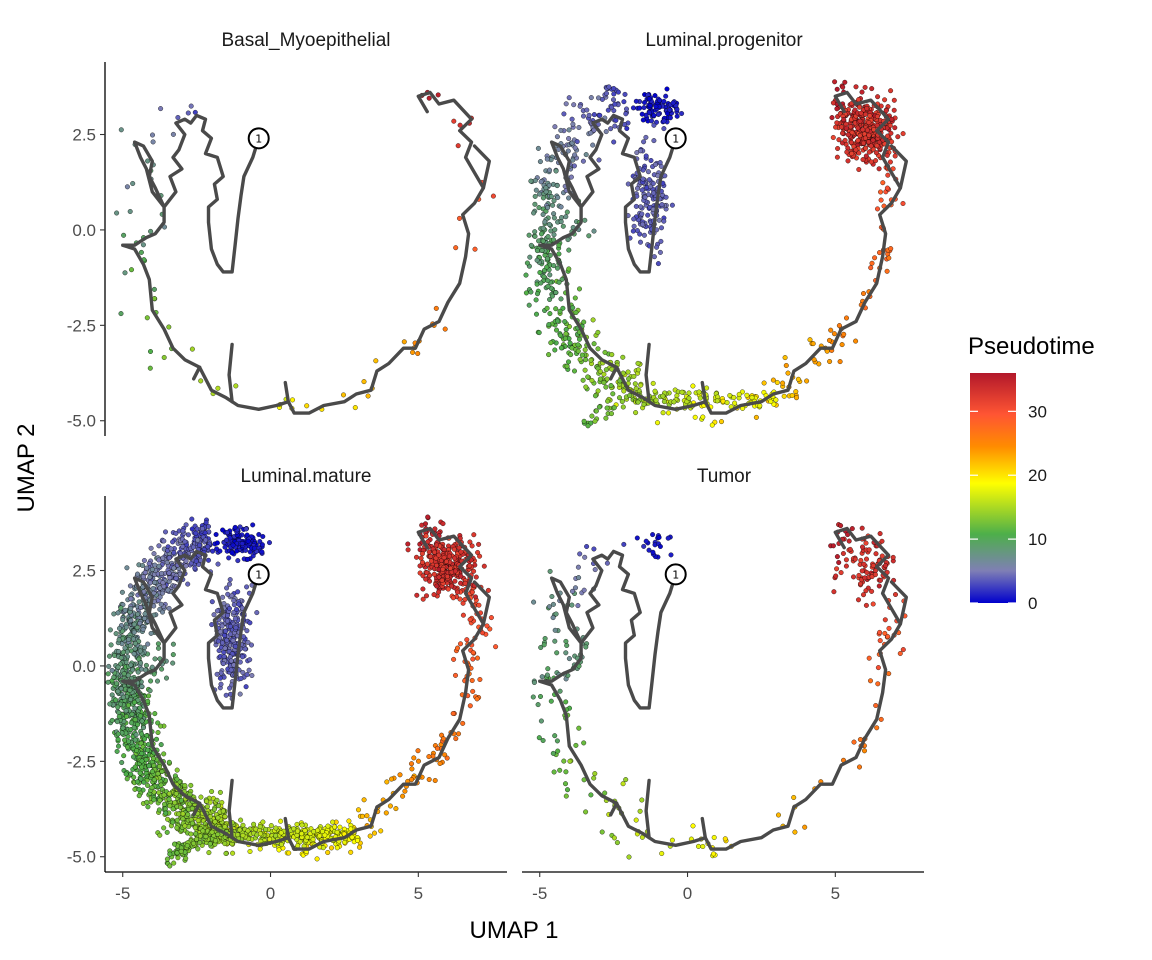  Describe the element at coordinates (84, 135) in the screenshot. I see `y-tick-label: 2.5` at that location.